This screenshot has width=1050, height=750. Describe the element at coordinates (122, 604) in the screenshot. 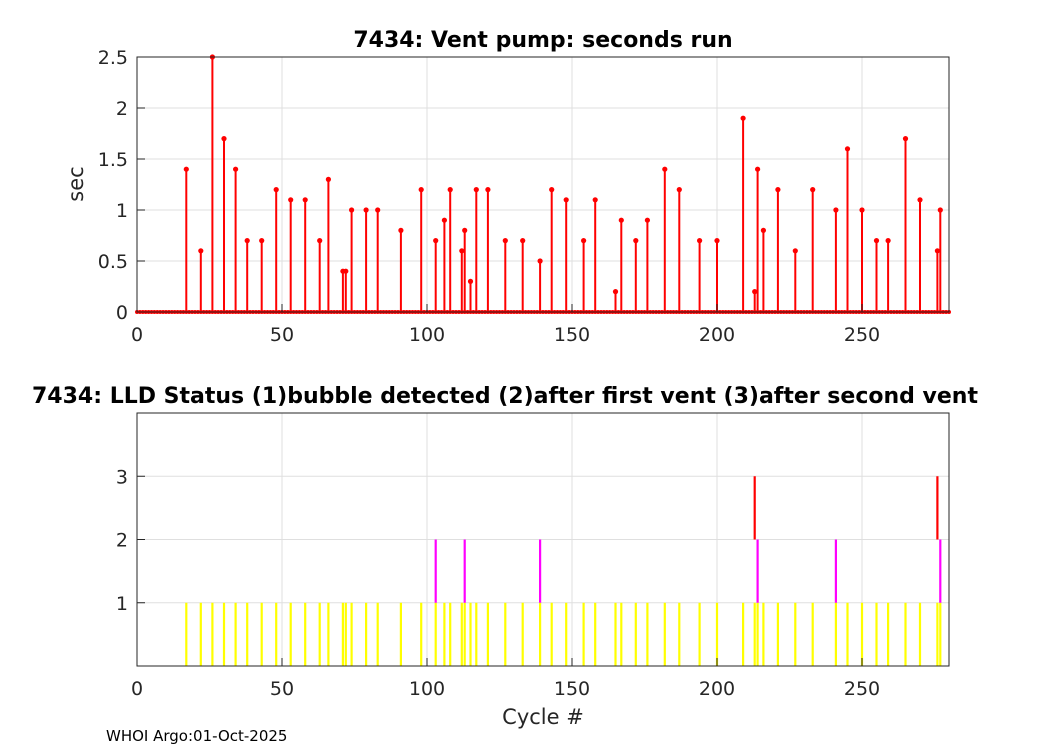

I see `bottom-y-tick-label: 1` at that location.